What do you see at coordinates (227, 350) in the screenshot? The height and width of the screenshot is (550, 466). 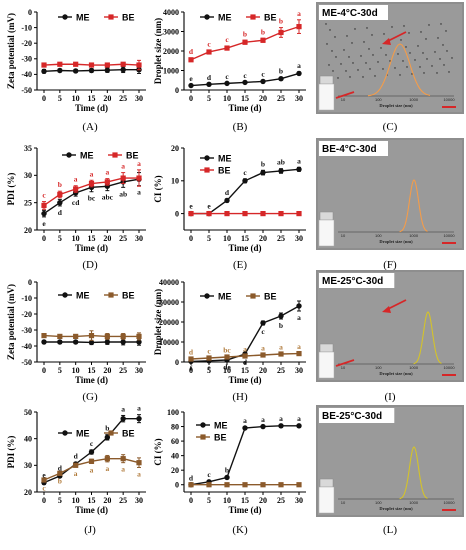 I see `significance-label: bc` at bounding box center [227, 350].